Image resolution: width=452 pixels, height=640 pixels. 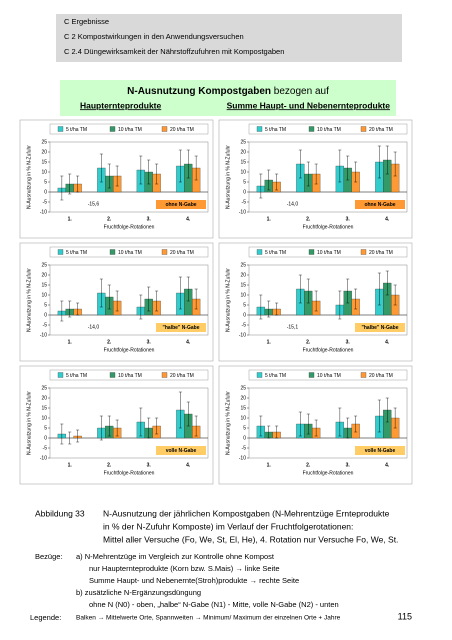 What do you see at coordinates (49, 556) in the screenshot?
I see `bezuege-label: Bezüge:` at bounding box center [49, 556].